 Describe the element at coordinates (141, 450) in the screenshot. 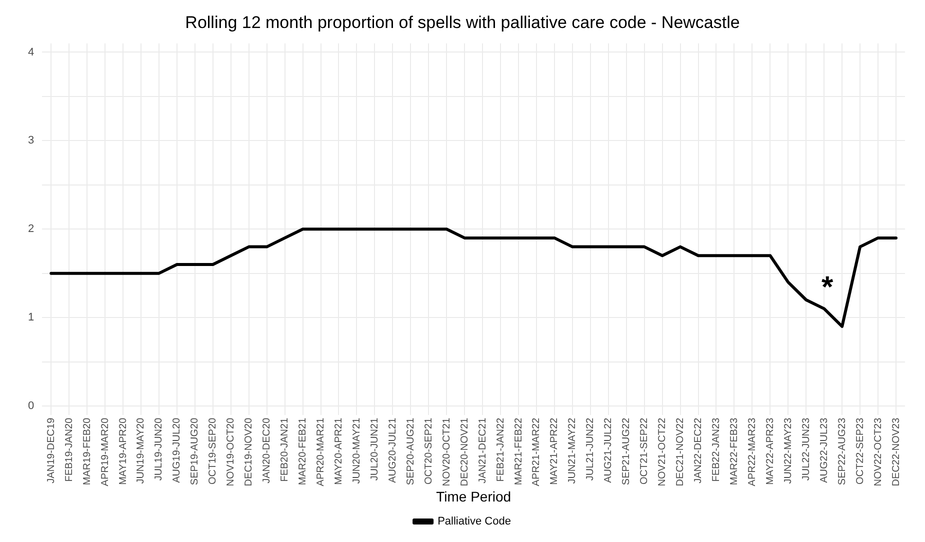

I see `x-tick-label: JUN19-MAY20` at that location.